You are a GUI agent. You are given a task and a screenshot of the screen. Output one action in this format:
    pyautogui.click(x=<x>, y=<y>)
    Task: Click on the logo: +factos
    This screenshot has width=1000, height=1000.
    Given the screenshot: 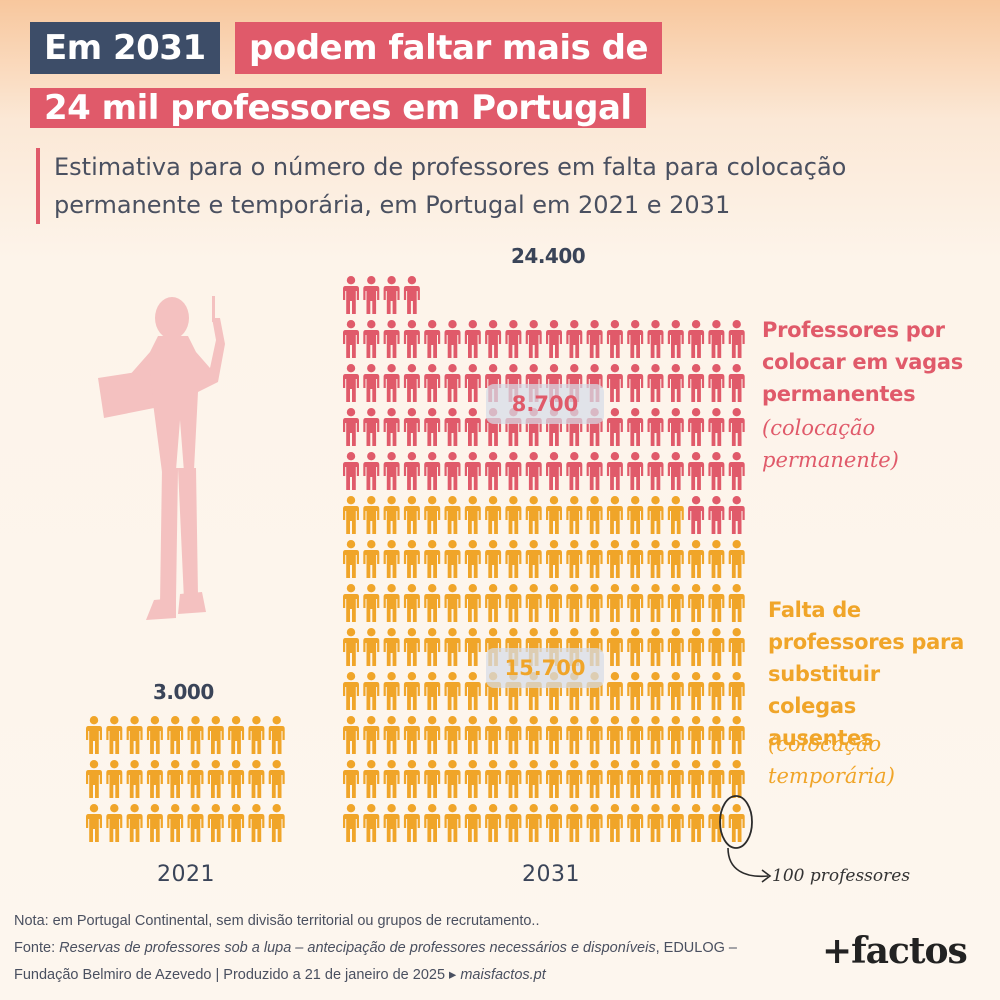 What is the action you would take?
    pyautogui.click(x=895, y=951)
    